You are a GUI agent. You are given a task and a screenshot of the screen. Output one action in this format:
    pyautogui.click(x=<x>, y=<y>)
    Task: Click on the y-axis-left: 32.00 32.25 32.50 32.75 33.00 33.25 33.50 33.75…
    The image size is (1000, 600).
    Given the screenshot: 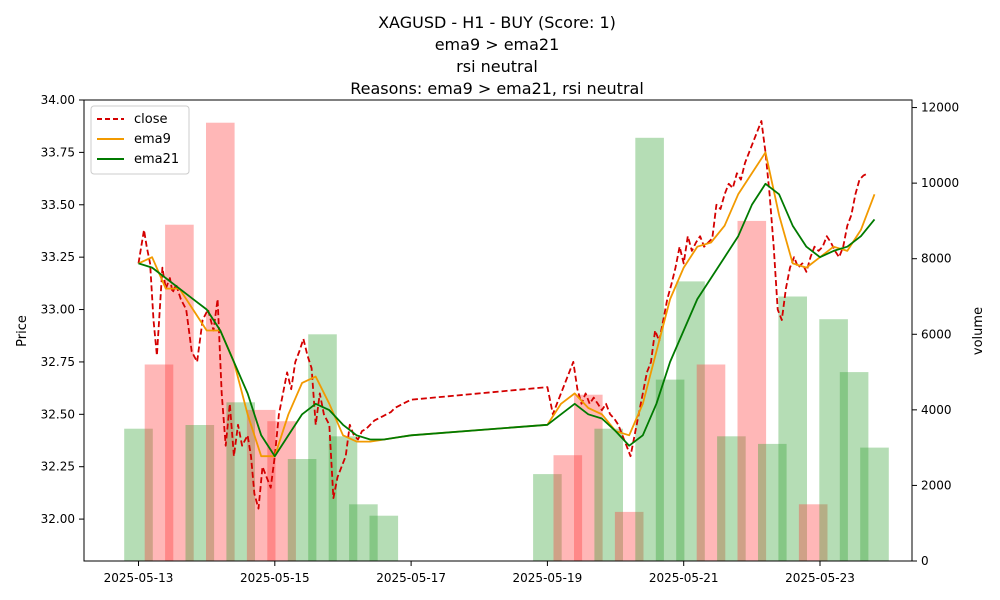 What is the action you would take?
    pyautogui.click(x=62, y=309)
    